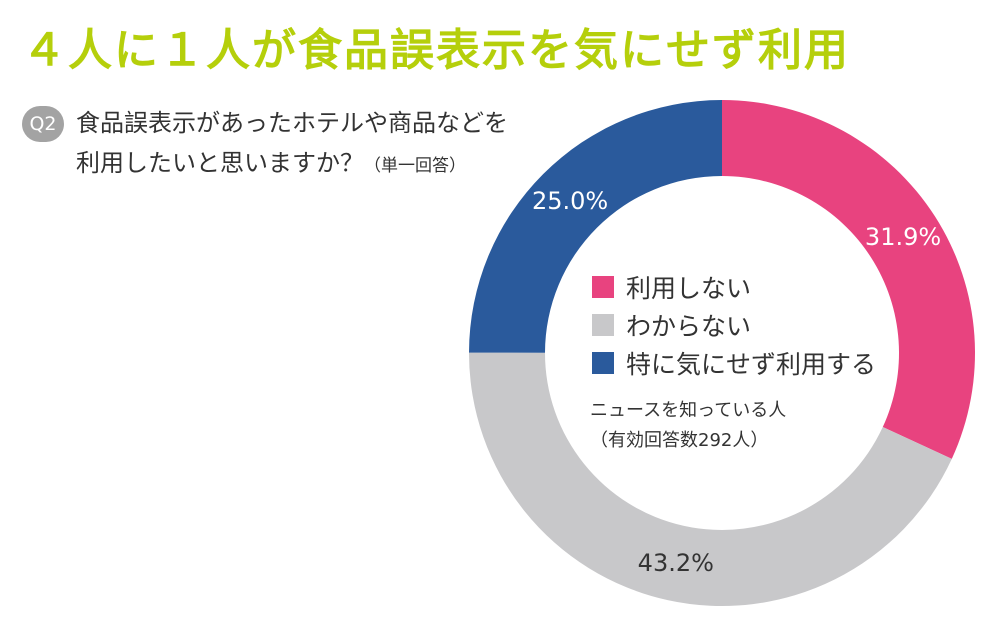 The height and width of the screenshot is (628, 1000). I want to click on donut-slice-label-2: 43.2%, so click(676, 563).